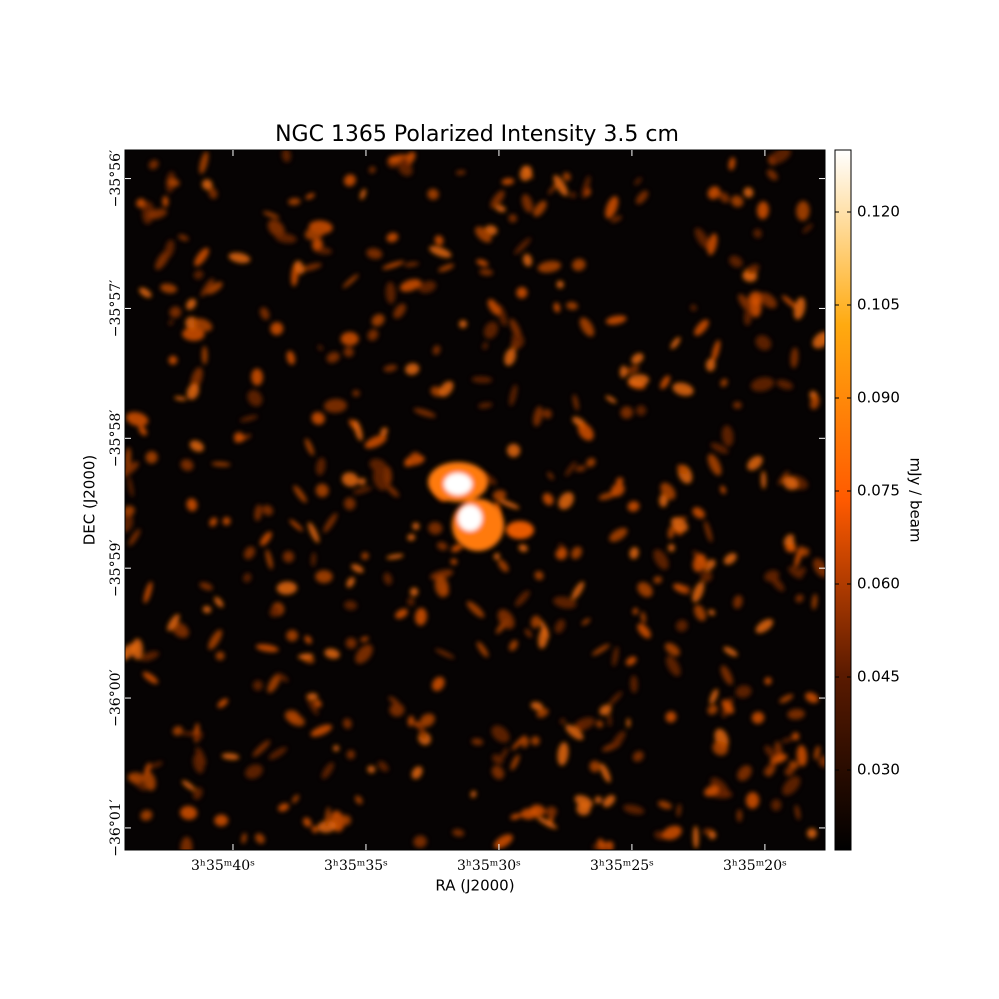  Describe the element at coordinates (116, 828) in the screenshot. I see `y-tick-label: −36°01′` at that location.